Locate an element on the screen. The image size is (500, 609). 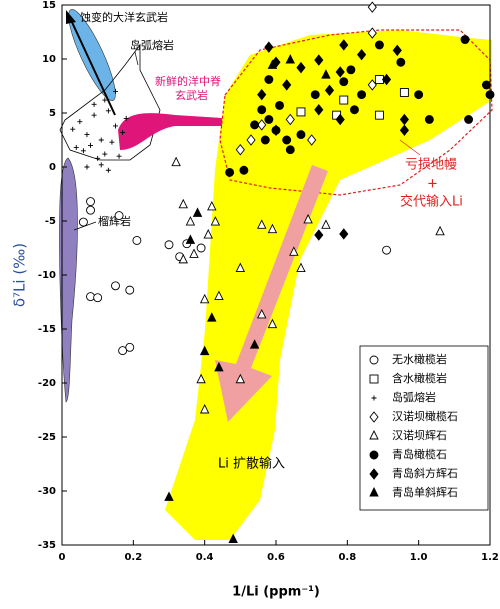
x-tick-label: 0.4 is located at coordinates (205, 557).